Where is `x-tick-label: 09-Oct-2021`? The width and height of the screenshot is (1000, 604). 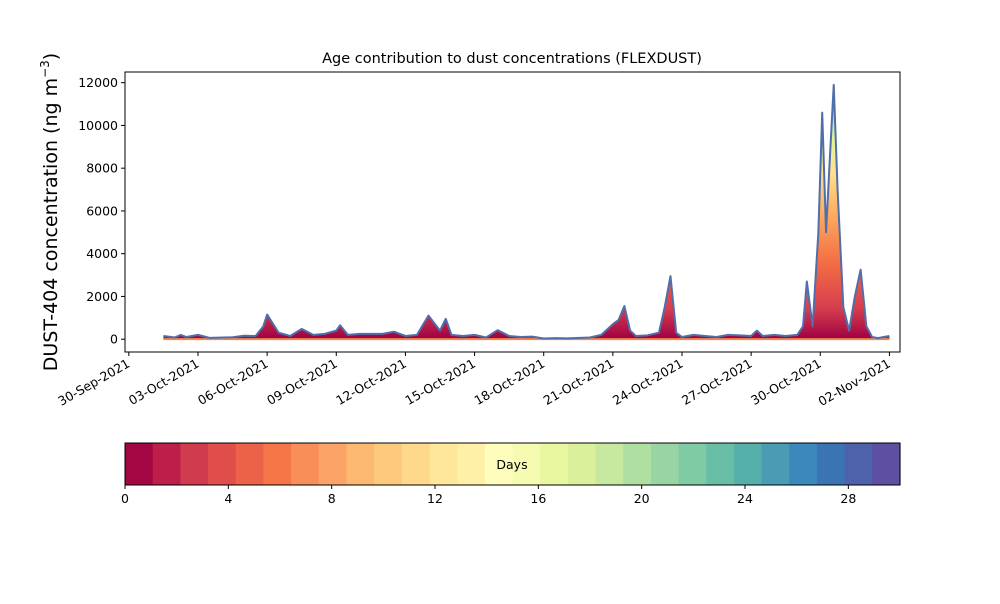 x-tick-label: 09-Oct-2021 is located at coordinates (302, 382).